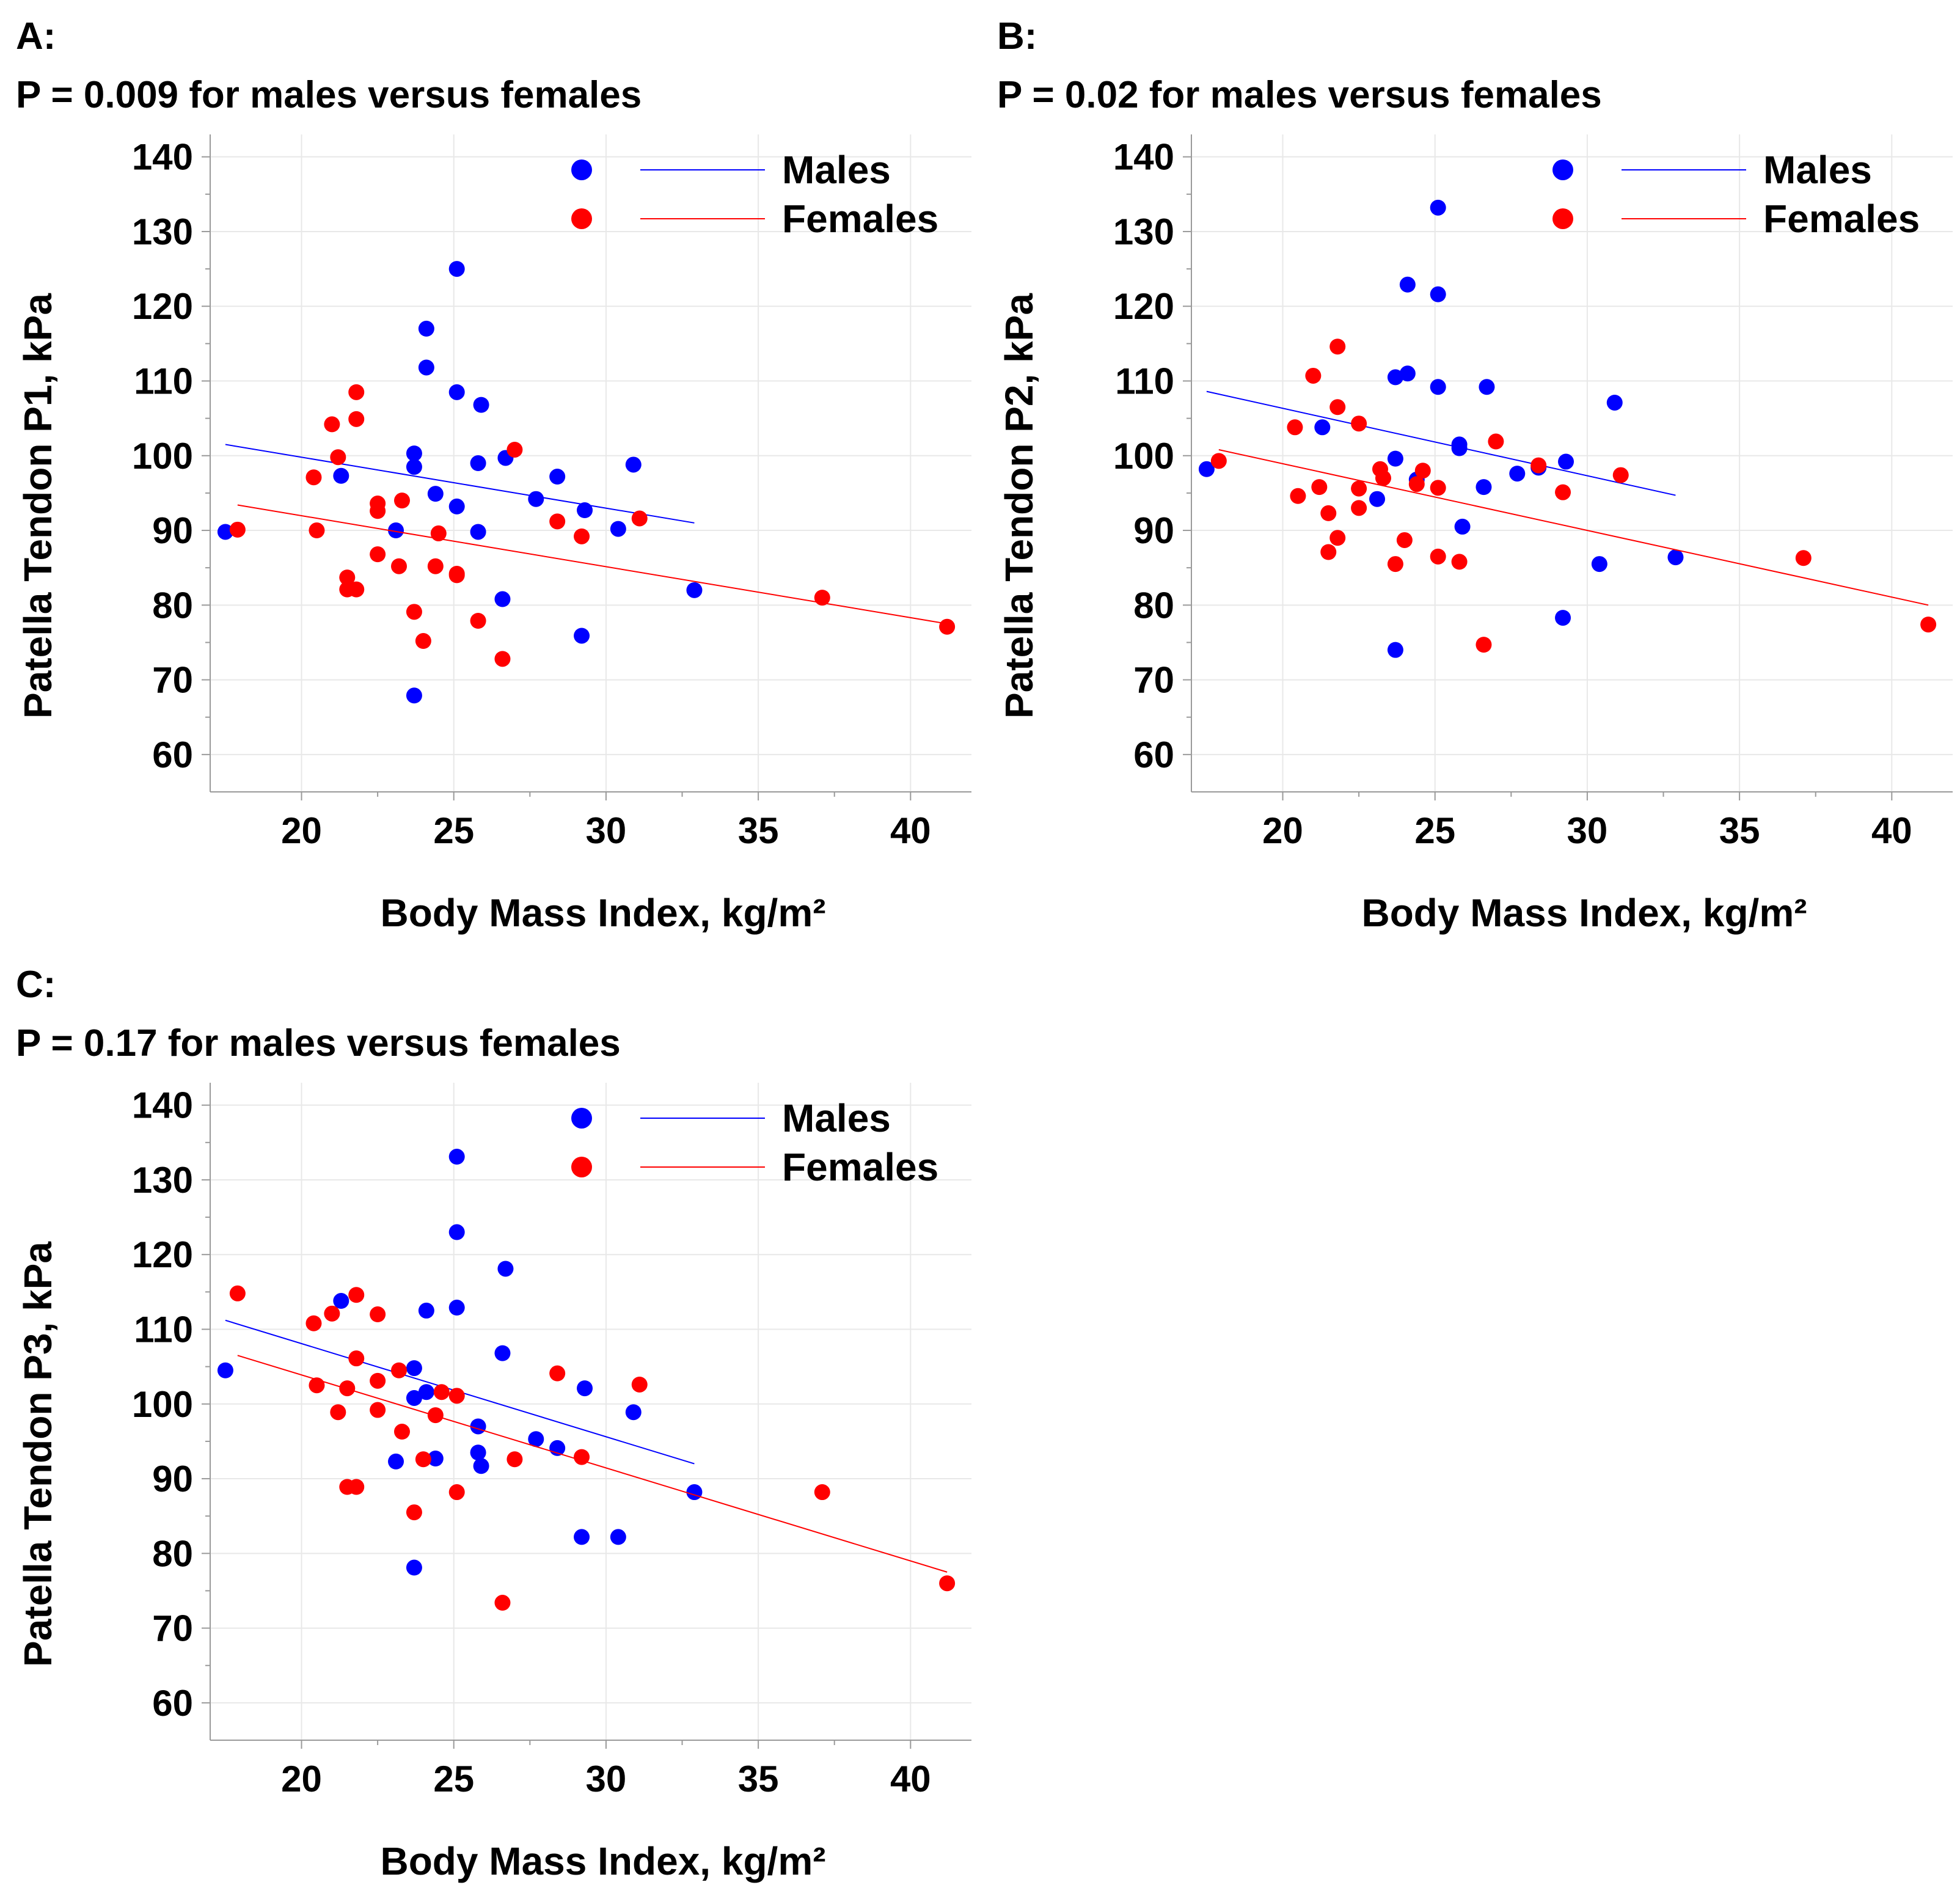 Image resolution: width=1960 pixels, height=1896 pixels. Describe the element at coordinates (1153, 680) in the screenshot. I see `y-tick-label: 70` at that location.